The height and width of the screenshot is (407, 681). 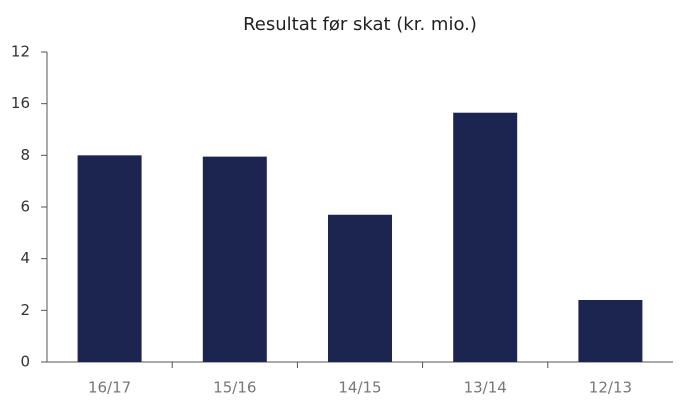 I want to click on x-tick-label: 14/15, so click(x=359, y=388).